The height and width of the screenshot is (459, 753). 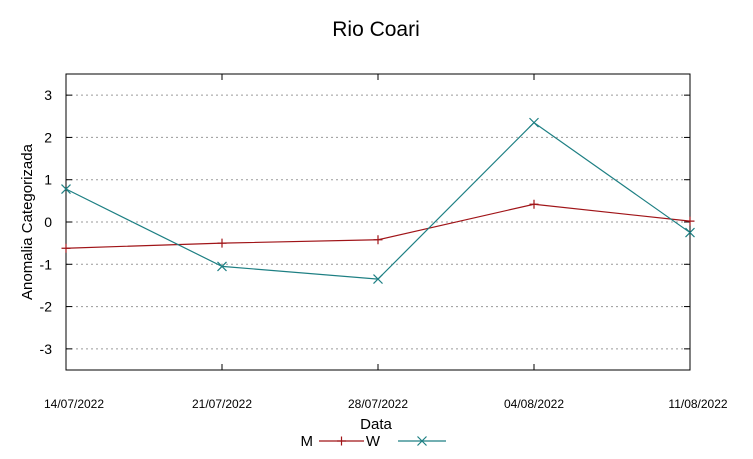 I want to click on x-tick-label: 14/07/2022, so click(x=74, y=404).